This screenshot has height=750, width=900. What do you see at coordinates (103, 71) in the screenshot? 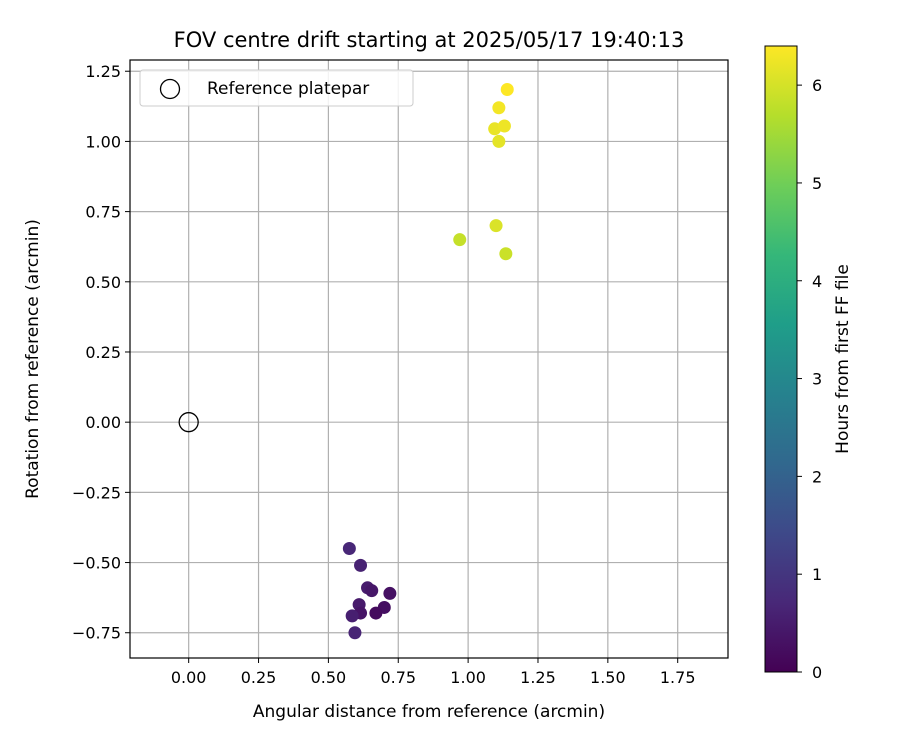
I see `y-tick-label: 1.25` at bounding box center [103, 71].